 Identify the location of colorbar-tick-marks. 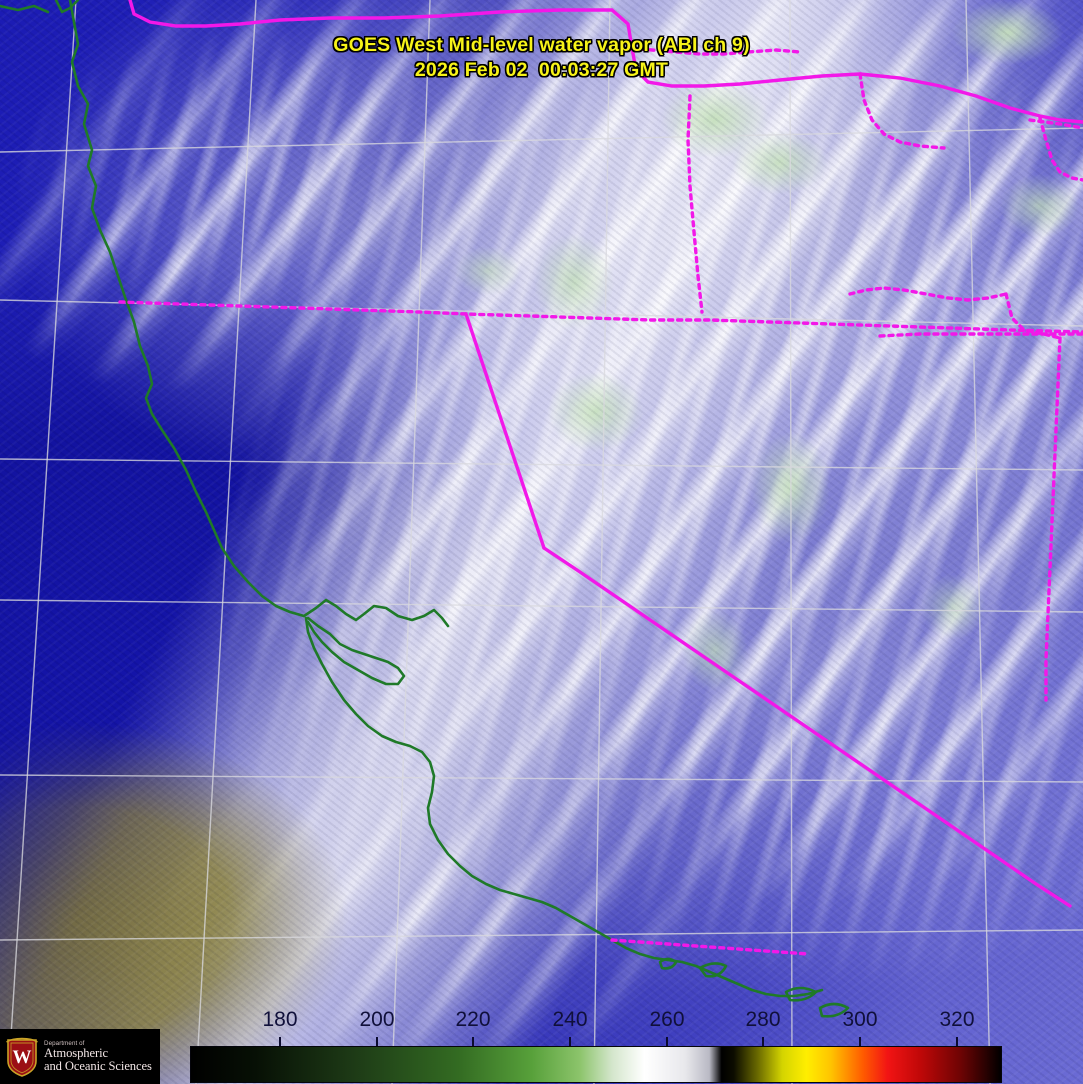
(541, 1040).